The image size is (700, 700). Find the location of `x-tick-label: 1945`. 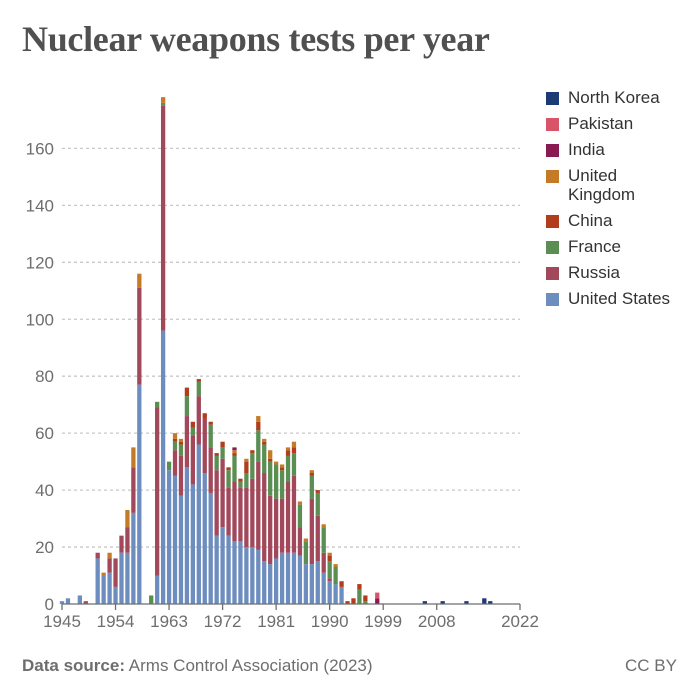

x-tick-label: 1945 is located at coordinates (62, 621).